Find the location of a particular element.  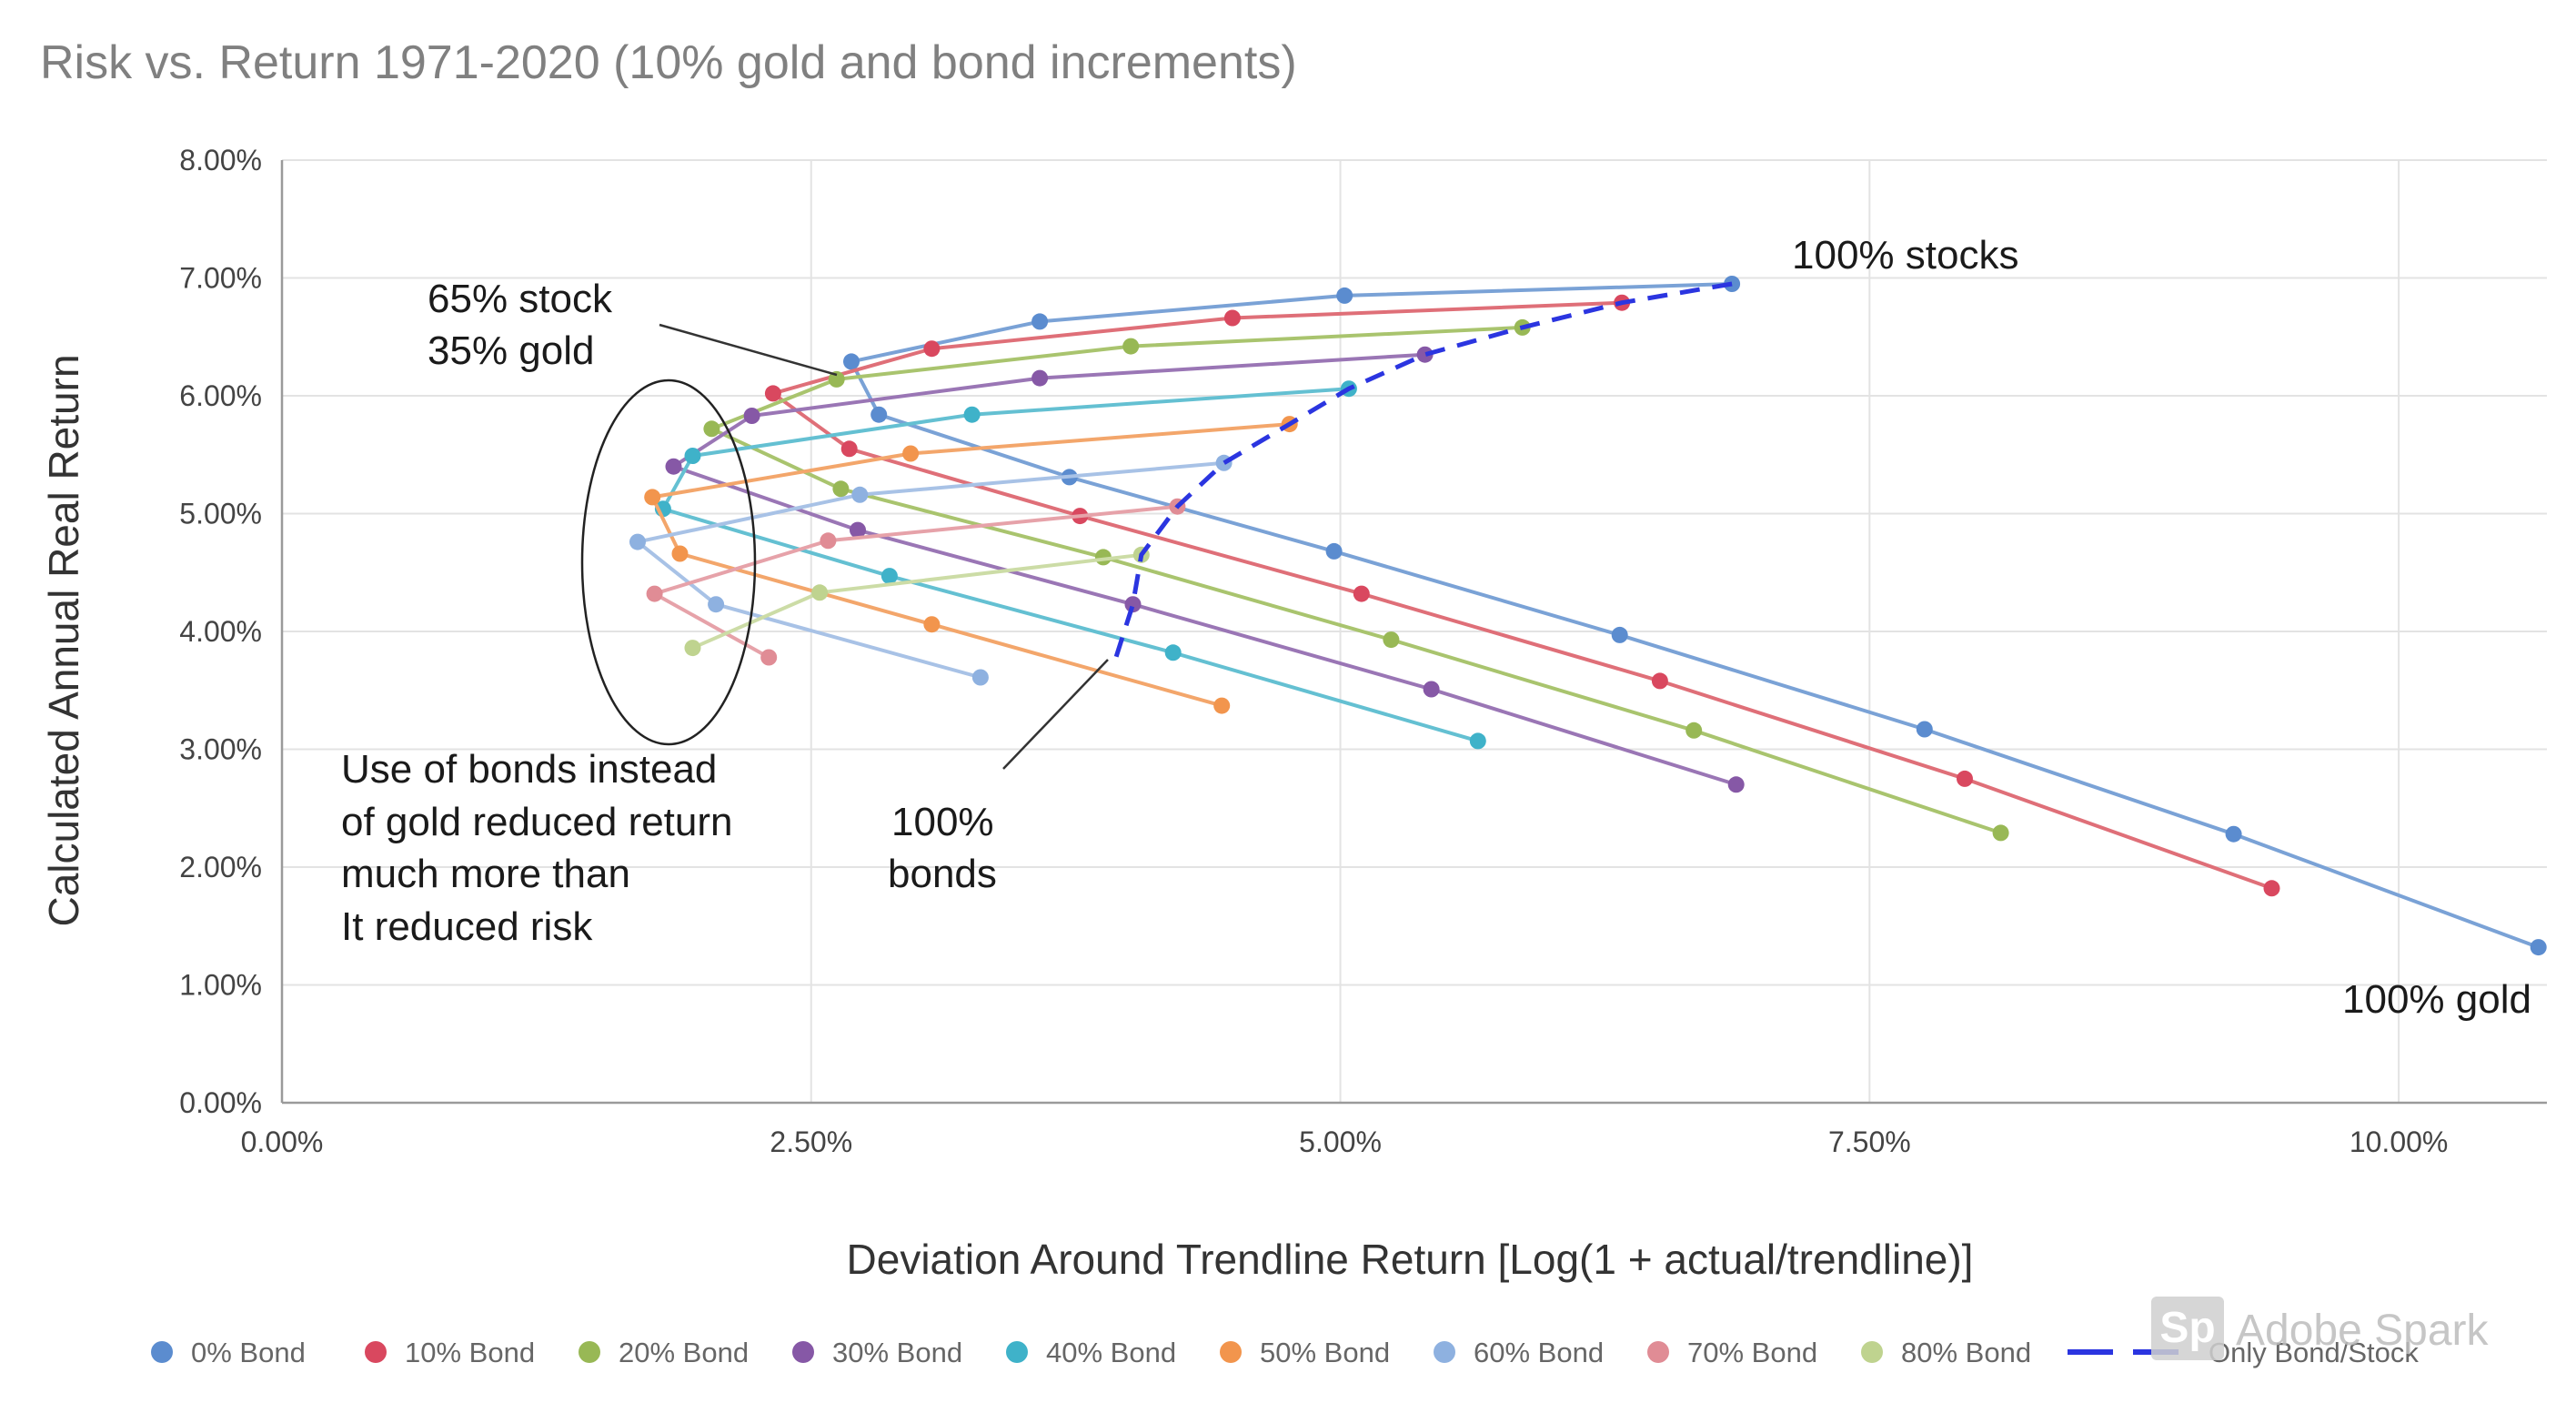

legend-label: Only Bond/Stock is located at coordinates (2314, 1352).